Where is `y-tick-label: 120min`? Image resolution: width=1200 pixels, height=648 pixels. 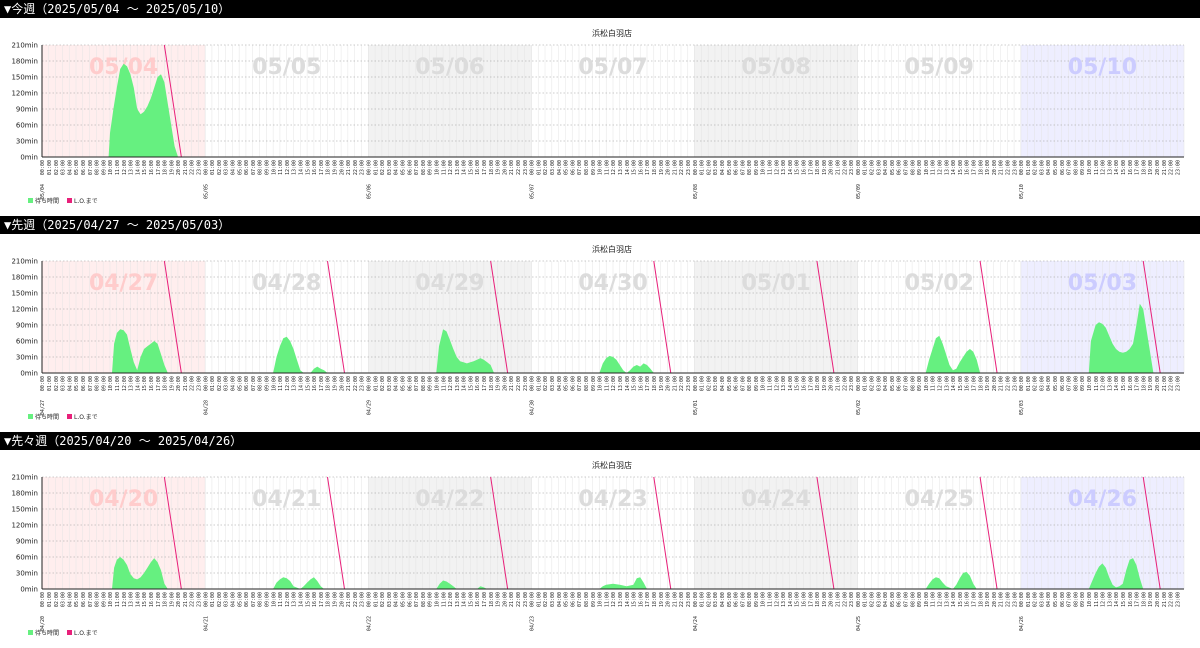
y-tick-label: 120min is located at coordinates (24, 310).